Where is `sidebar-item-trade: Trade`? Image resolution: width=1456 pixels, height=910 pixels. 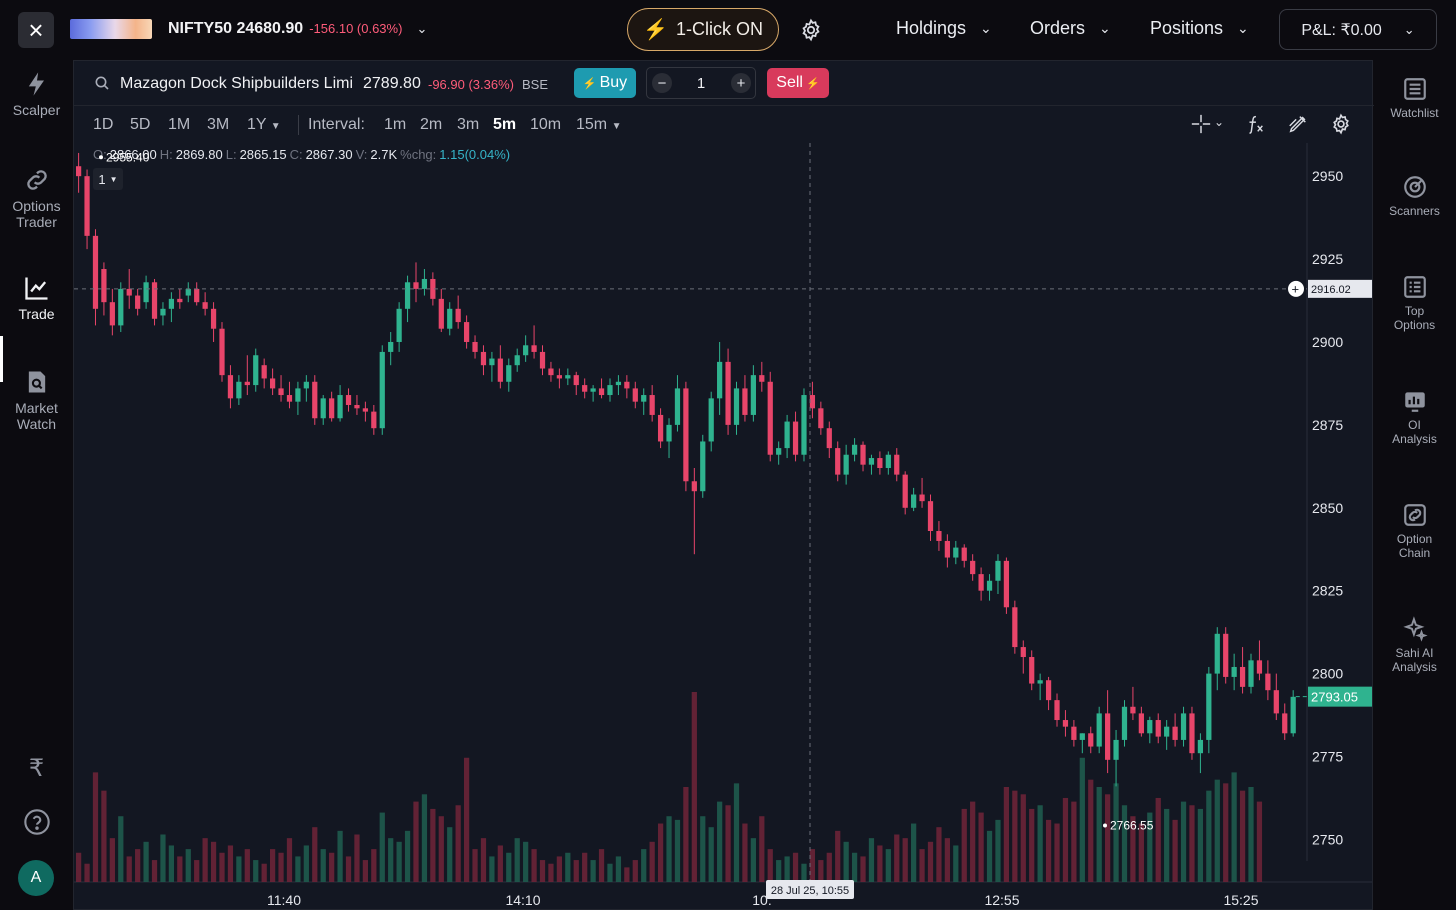 sidebar-item-trade: Trade is located at coordinates (36, 298).